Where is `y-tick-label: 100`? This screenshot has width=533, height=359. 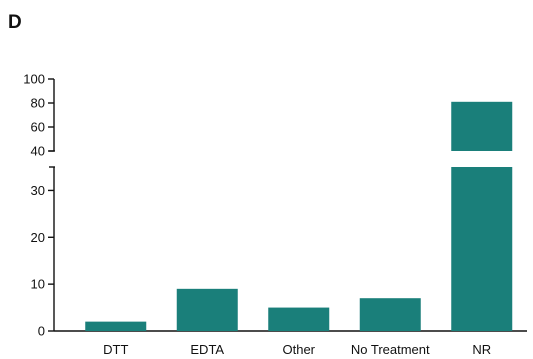 y-tick-label: 100 is located at coordinates (34, 79).